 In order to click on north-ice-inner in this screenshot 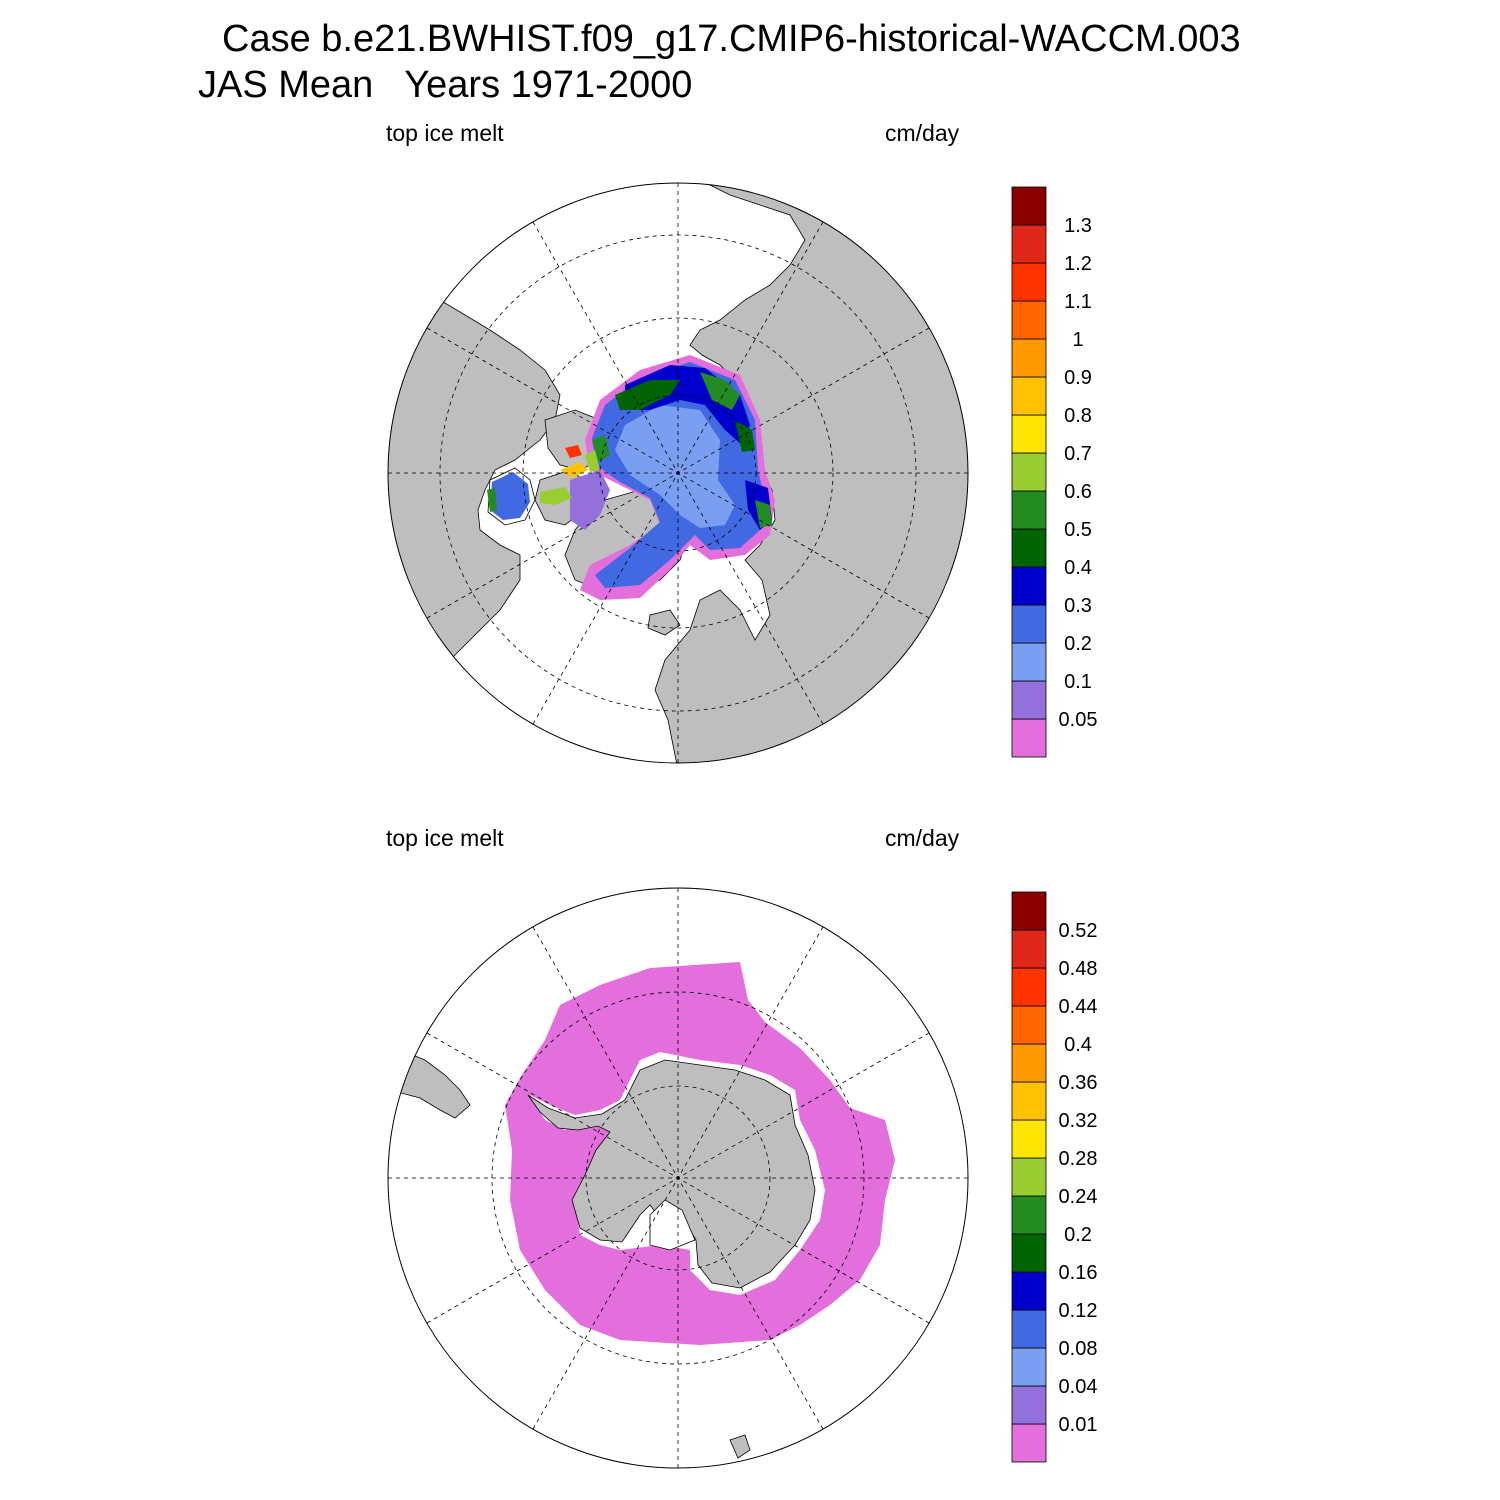, I will do `click(675, 466)`.